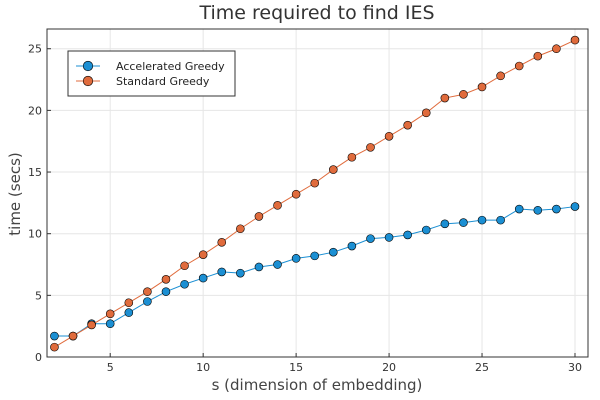 The height and width of the screenshot is (400, 600). I want to click on x-tick-label: 5, so click(110, 367).